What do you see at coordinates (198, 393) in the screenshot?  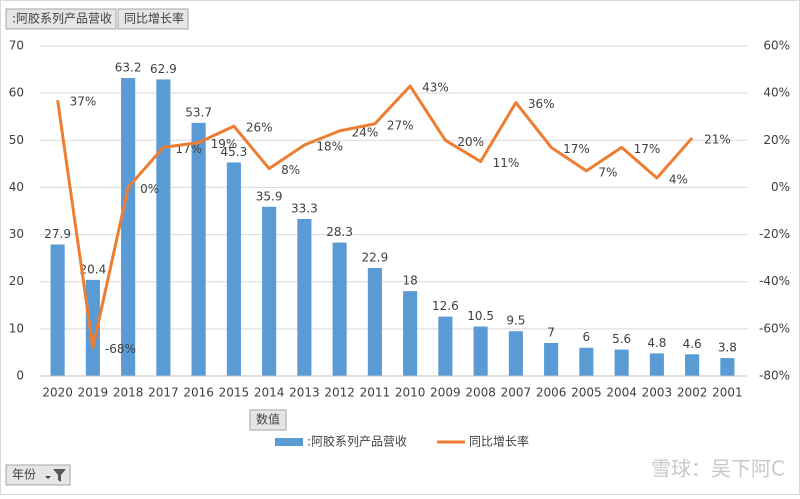 I see `x-tick-label: 2016` at bounding box center [198, 393].